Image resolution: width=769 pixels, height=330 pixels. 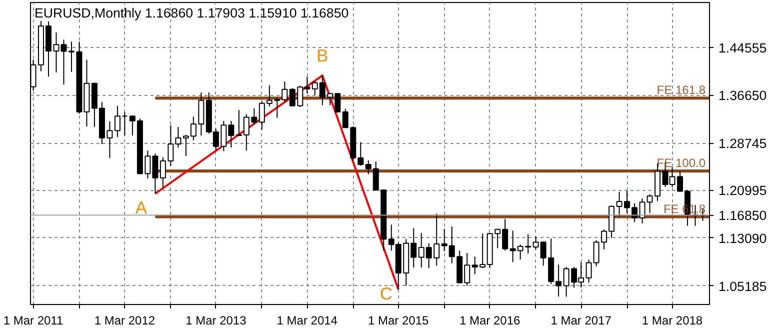 What do you see at coordinates (191, 13) in the screenshot?
I see `chart-title: EURUSD,Monthly 1.16860 1.17903 1.15910 1.16850` at bounding box center [191, 13].